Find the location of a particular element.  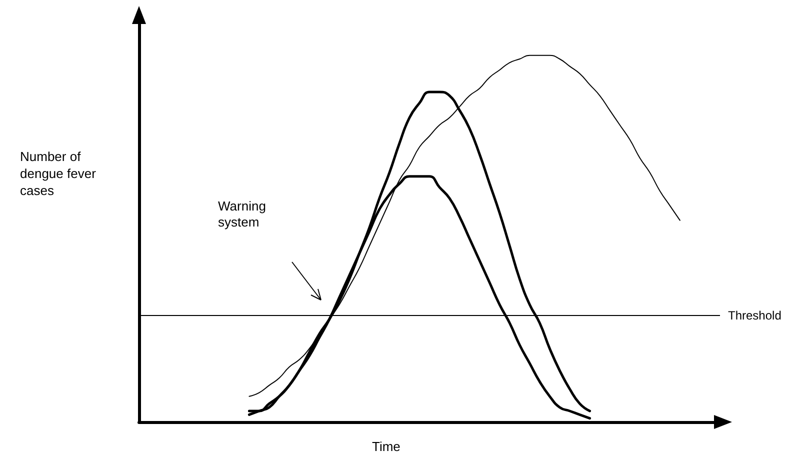

y-axis-title: Number of dengue fever cases is located at coordinates (60, 173).